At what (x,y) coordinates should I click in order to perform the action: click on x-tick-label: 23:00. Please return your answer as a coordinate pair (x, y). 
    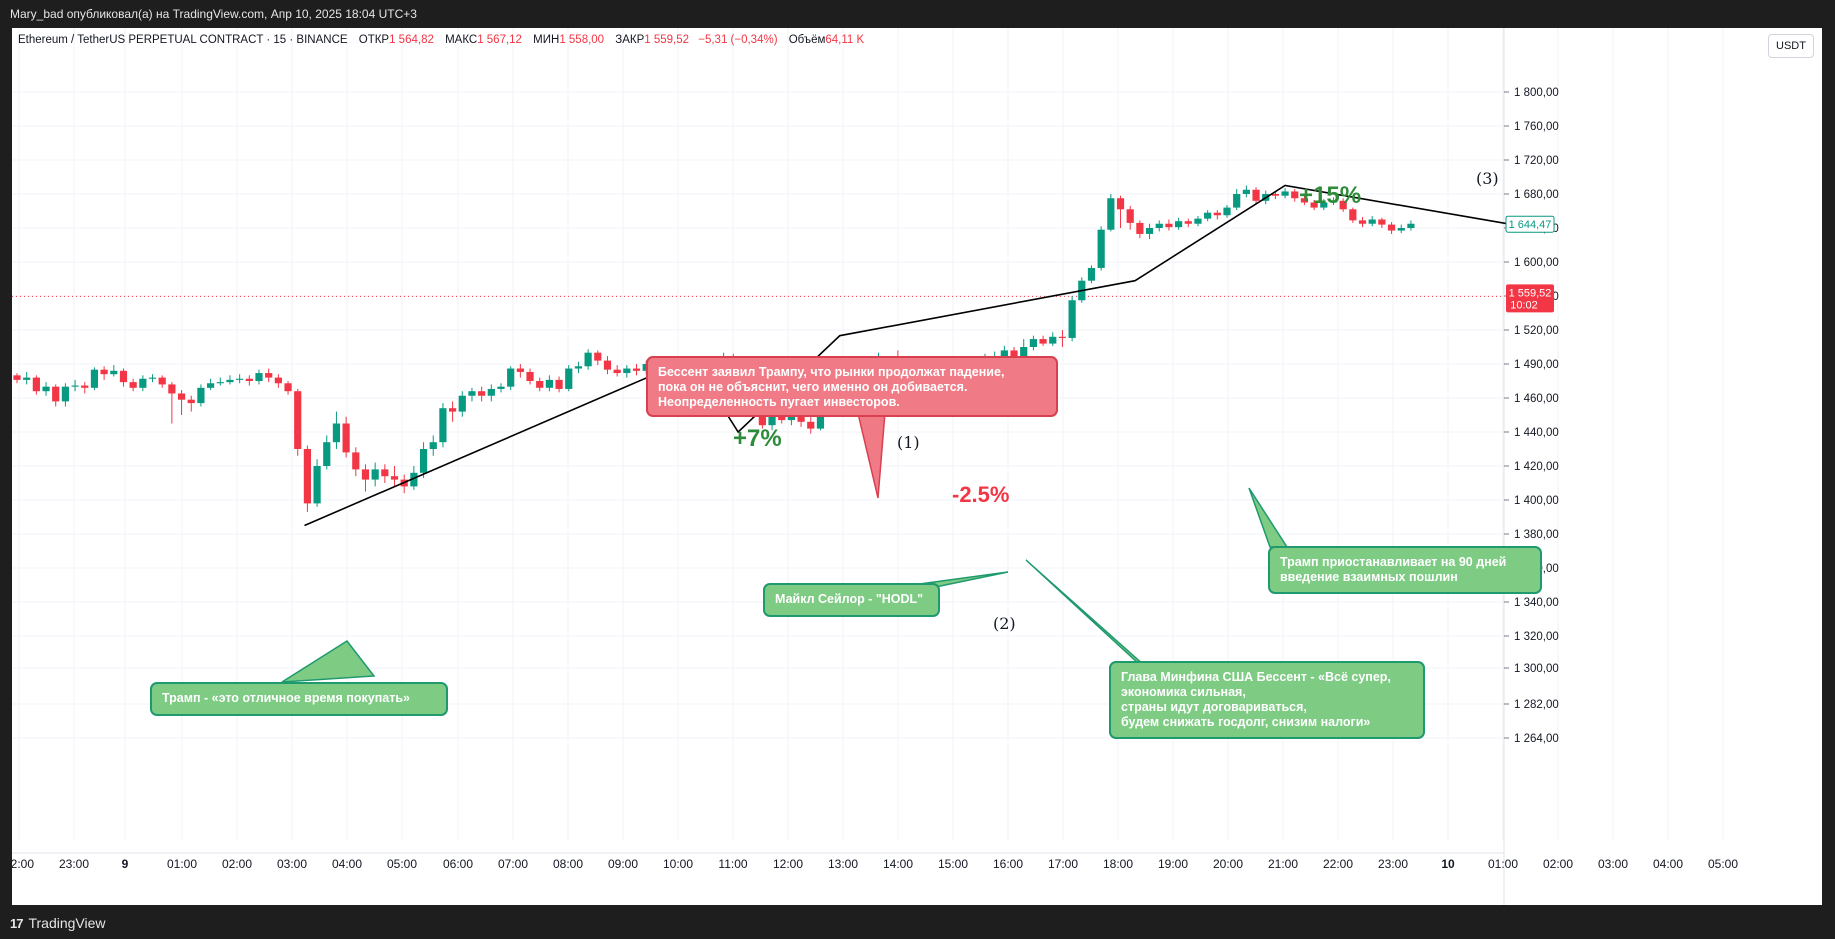
    Looking at the image, I should click on (74, 864).